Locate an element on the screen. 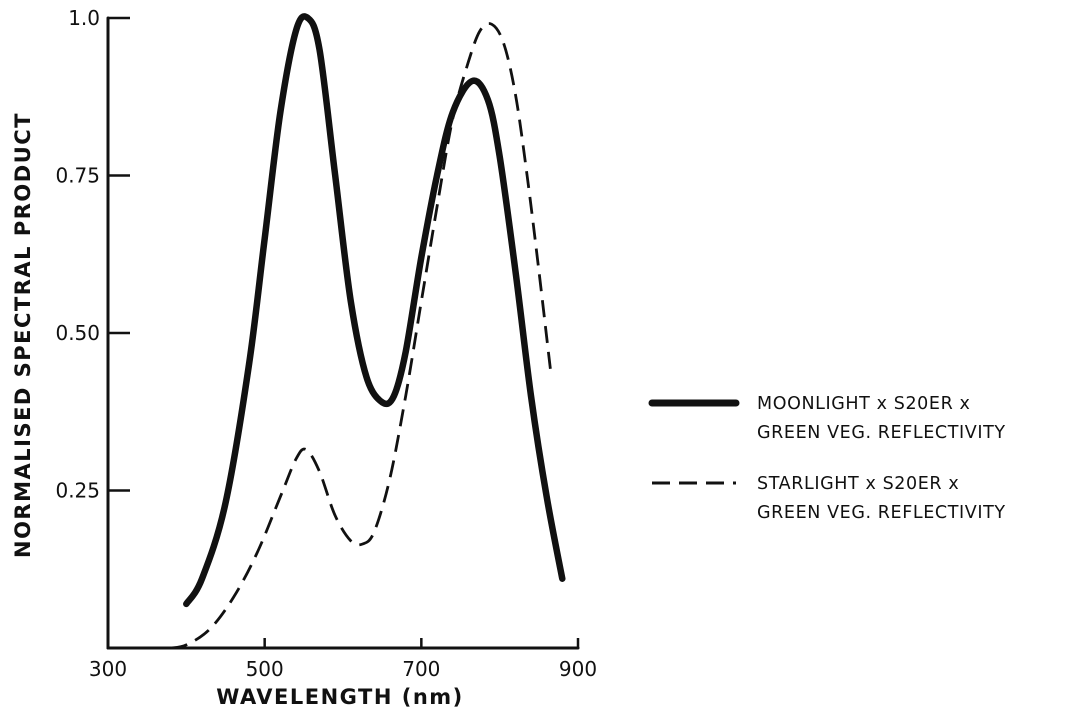 This screenshot has height=715, width=1073. y-tick-label: 0.25 is located at coordinates (77, 491).